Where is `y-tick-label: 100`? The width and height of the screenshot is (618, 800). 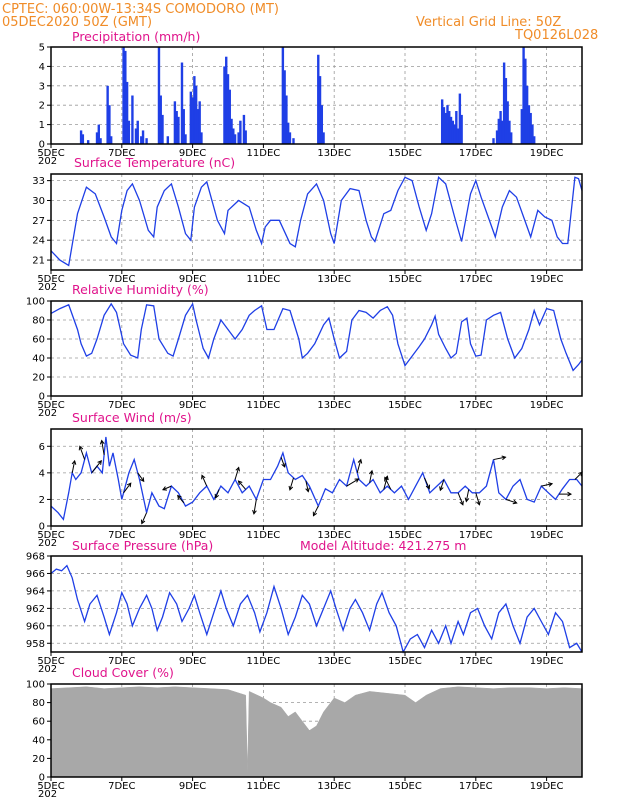
y-tick-label: 100 is located at coordinates (35, 685).